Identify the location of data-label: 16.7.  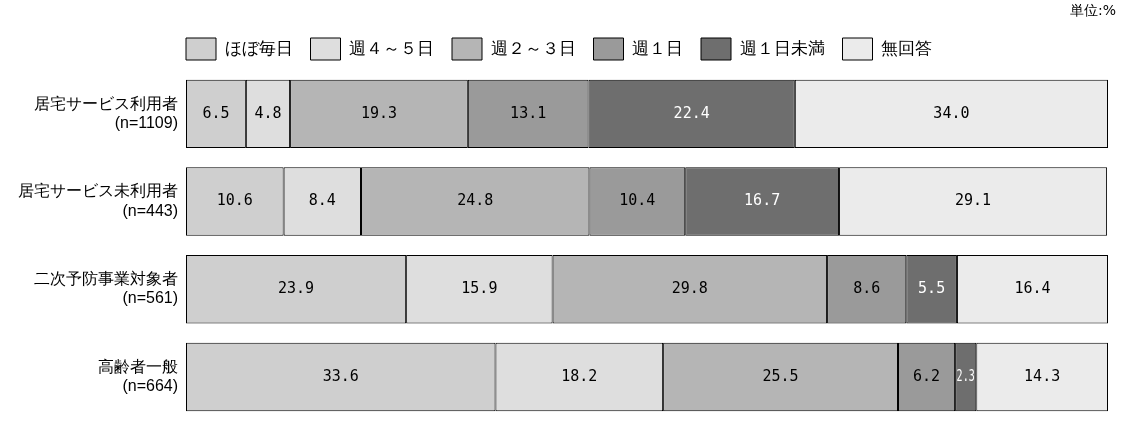
(762, 200).